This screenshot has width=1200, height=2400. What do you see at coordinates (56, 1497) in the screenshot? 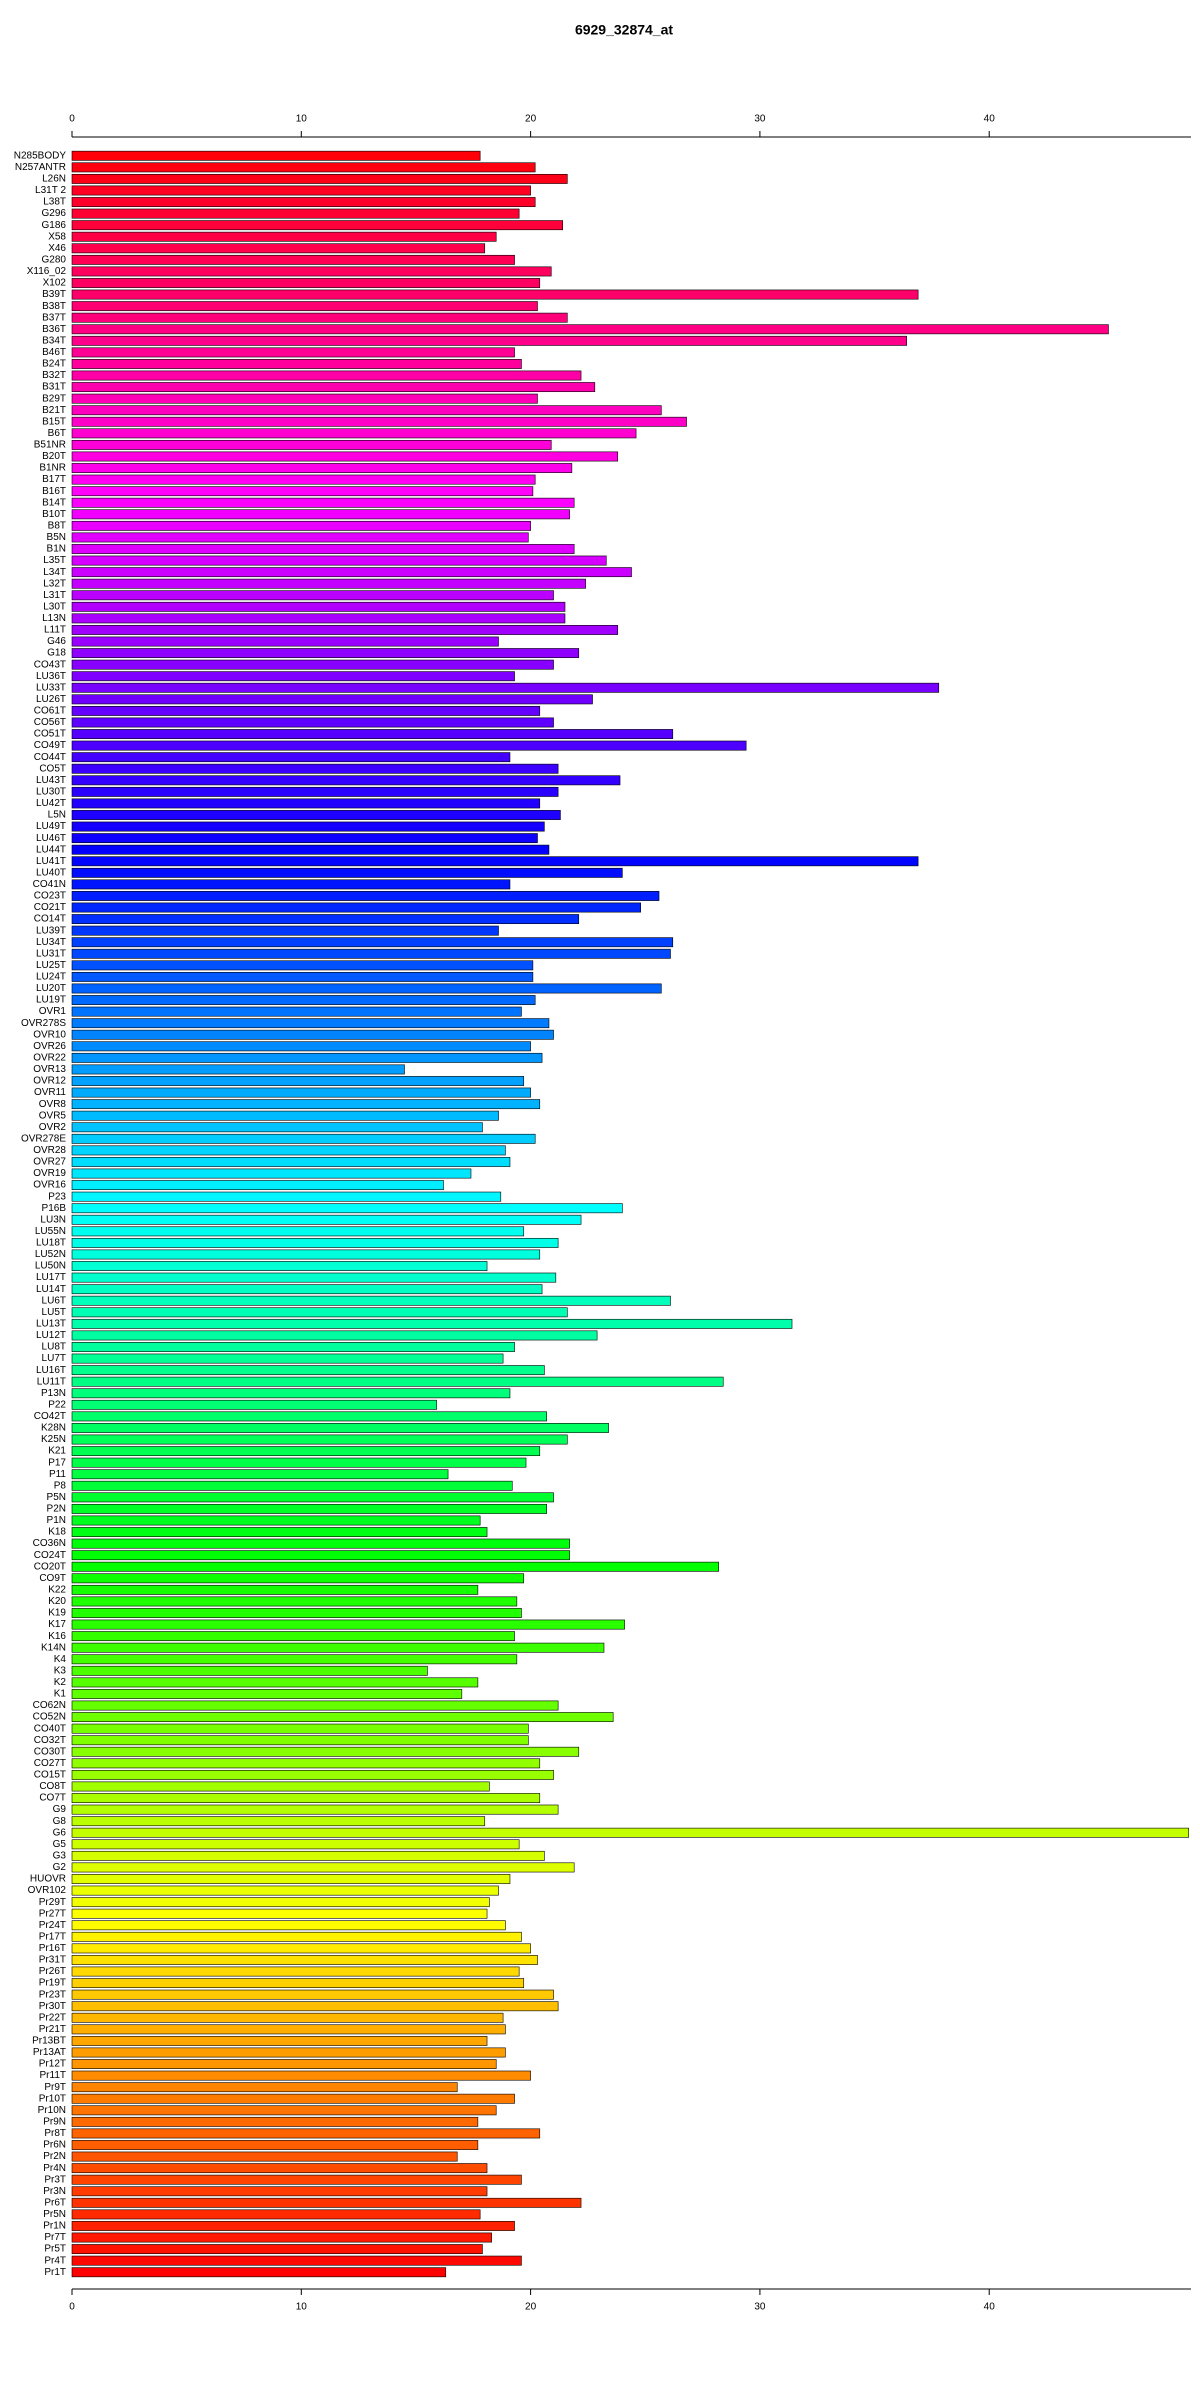
I see `category-label: P5N` at bounding box center [56, 1497].